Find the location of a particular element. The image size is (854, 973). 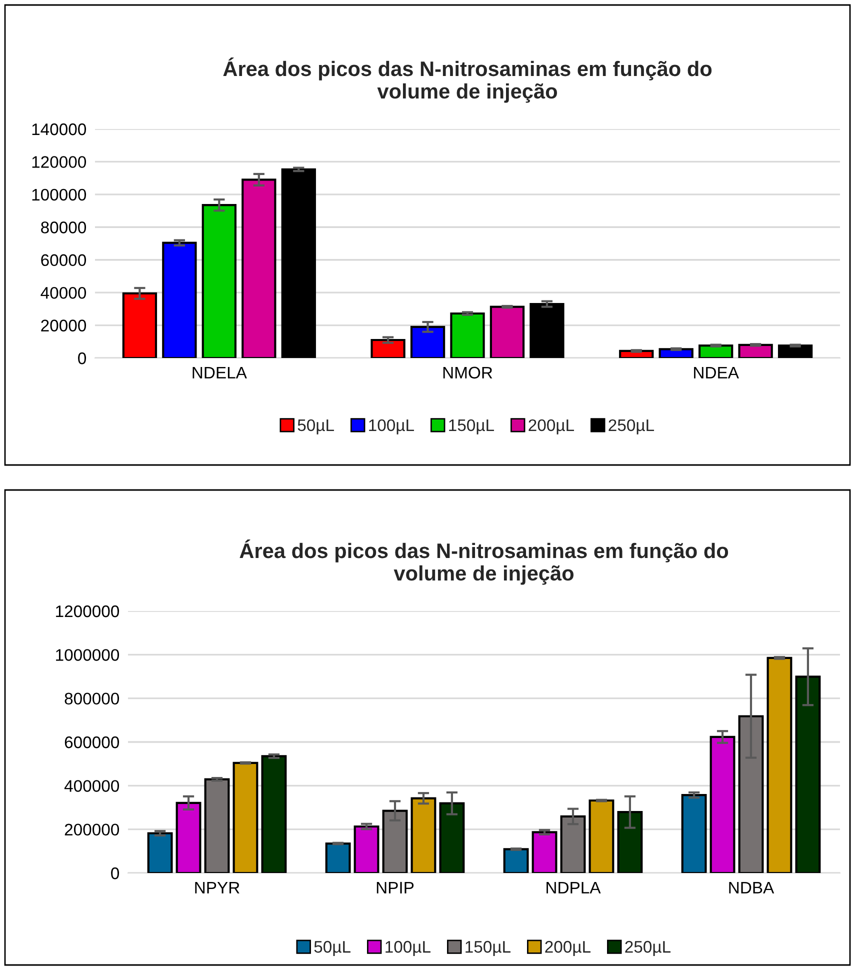

y-tick-label: 120000 is located at coordinates (59, 162).